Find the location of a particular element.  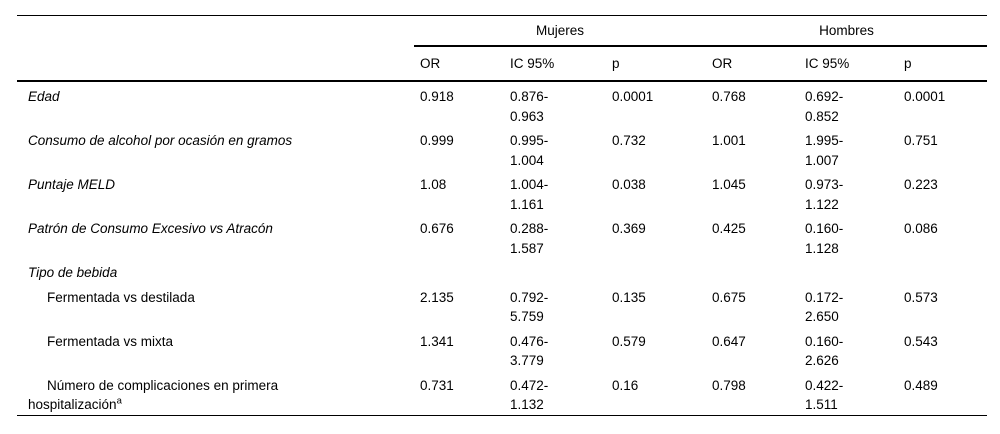

column-header-row: OR IC 95% p OR IC 95% p is located at coordinates (502, 64).